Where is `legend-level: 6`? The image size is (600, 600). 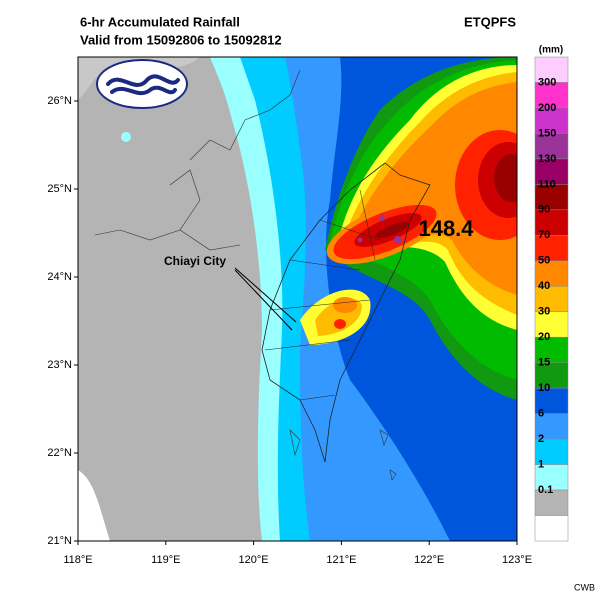
legend-level: 6 is located at coordinates (541, 414).